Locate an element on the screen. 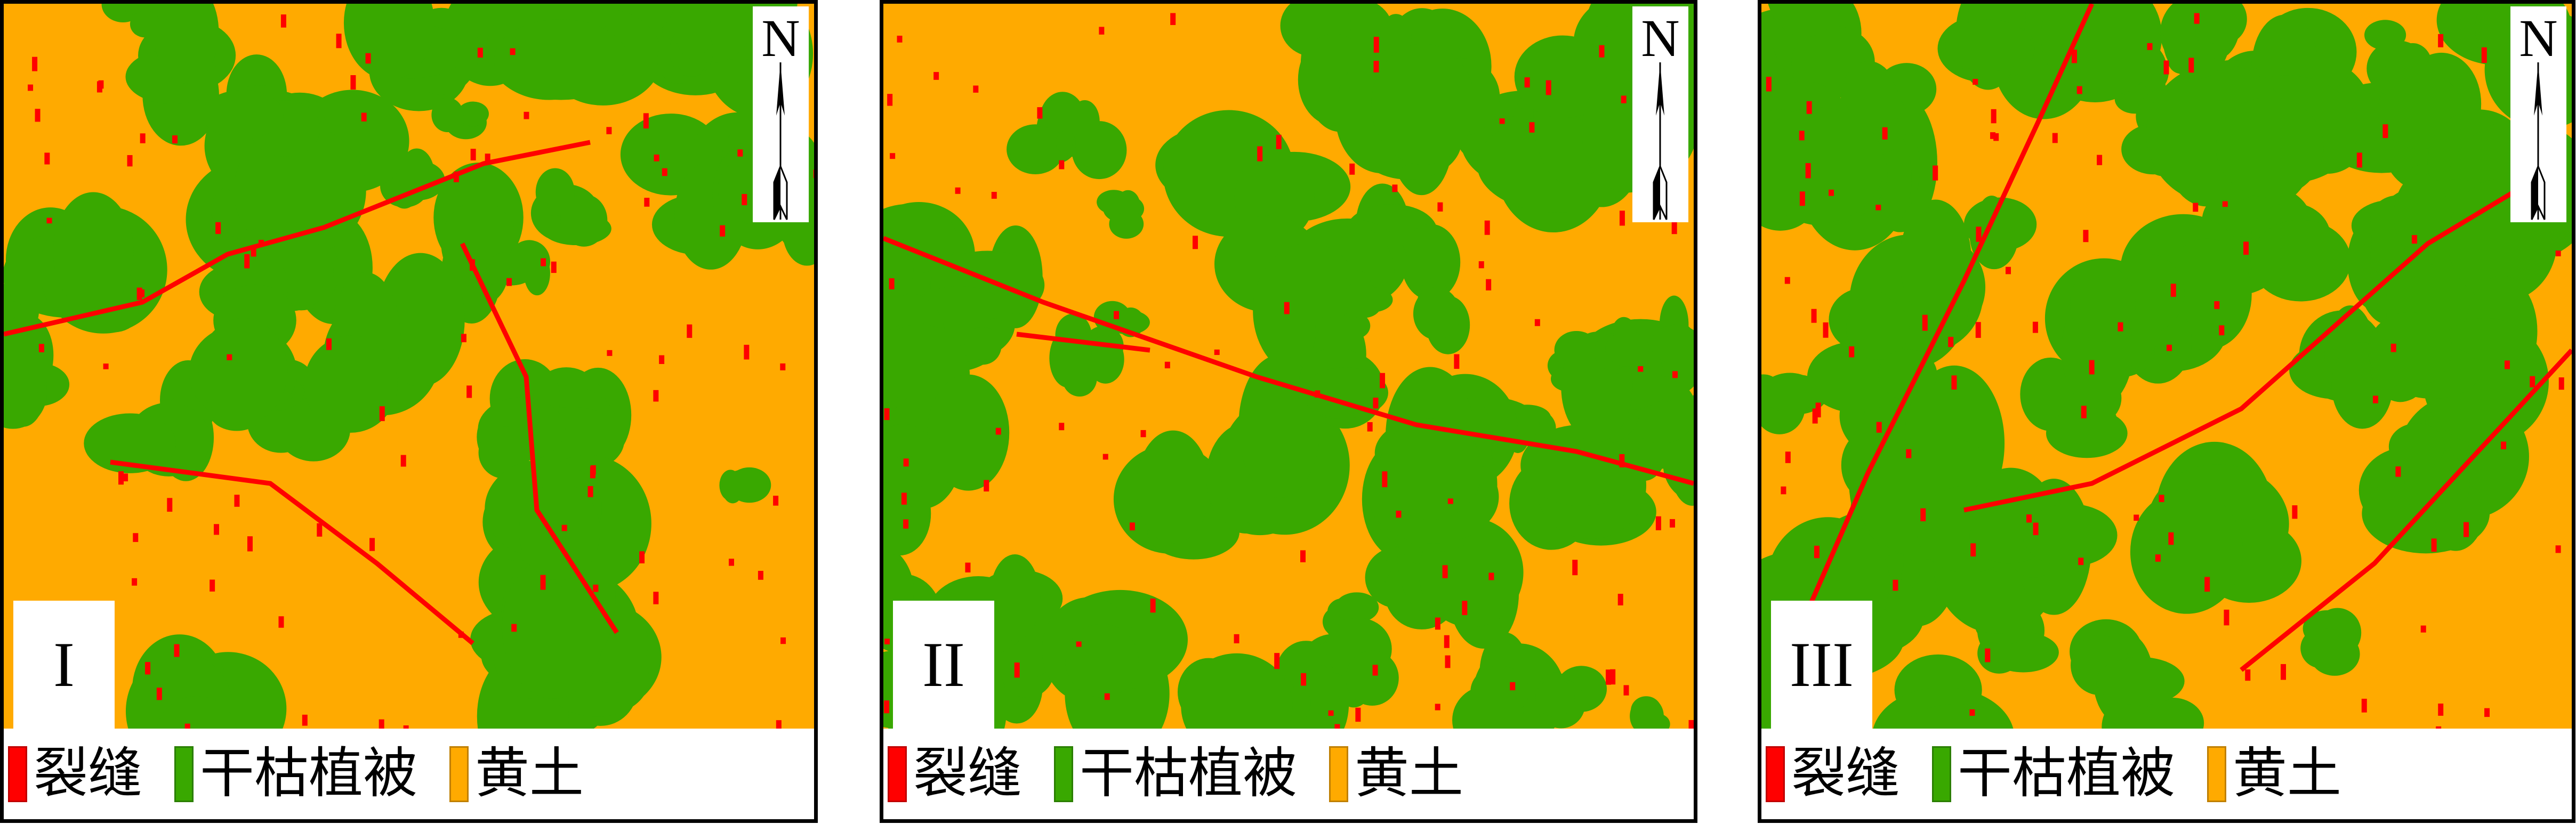 The height and width of the screenshot is (824, 2576). legend-item-loess: 黄土 is located at coordinates (1396, 774).